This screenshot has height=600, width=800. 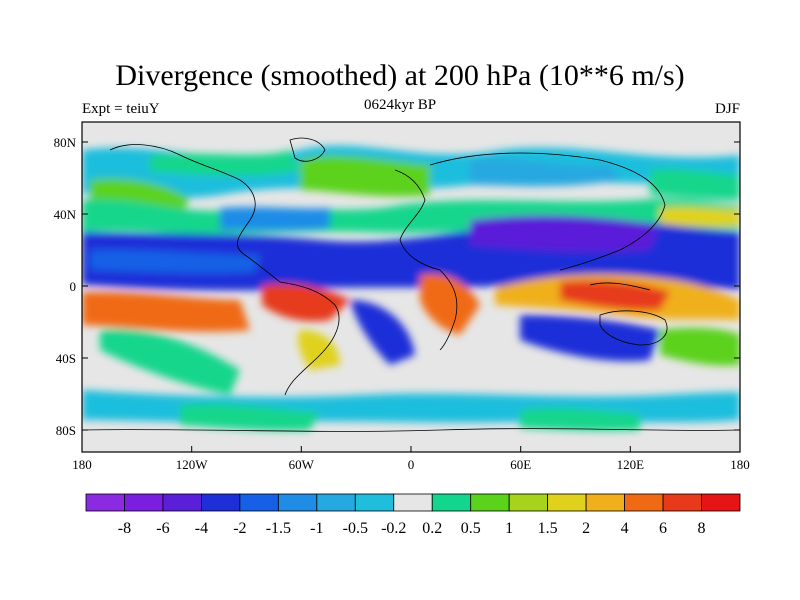 I want to click on colorbar-tick-label: 2, so click(x=586, y=528).